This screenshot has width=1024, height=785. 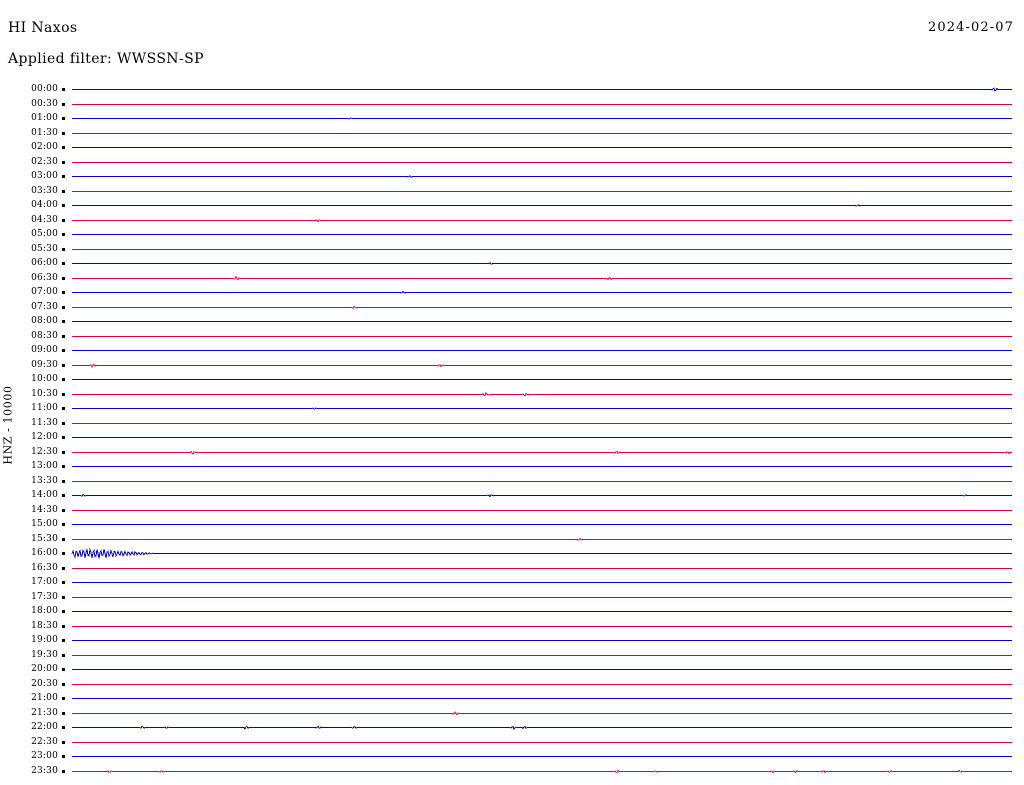 What do you see at coordinates (44, 480) in the screenshot?
I see `trace-time-label: 13:30` at bounding box center [44, 480].